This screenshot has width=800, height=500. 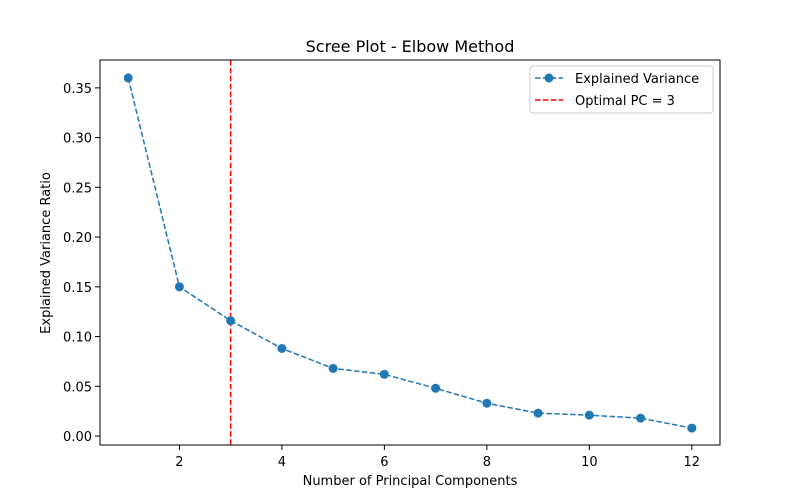 I want to click on y-tick-label: 0.20, so click(x=77, y=238).